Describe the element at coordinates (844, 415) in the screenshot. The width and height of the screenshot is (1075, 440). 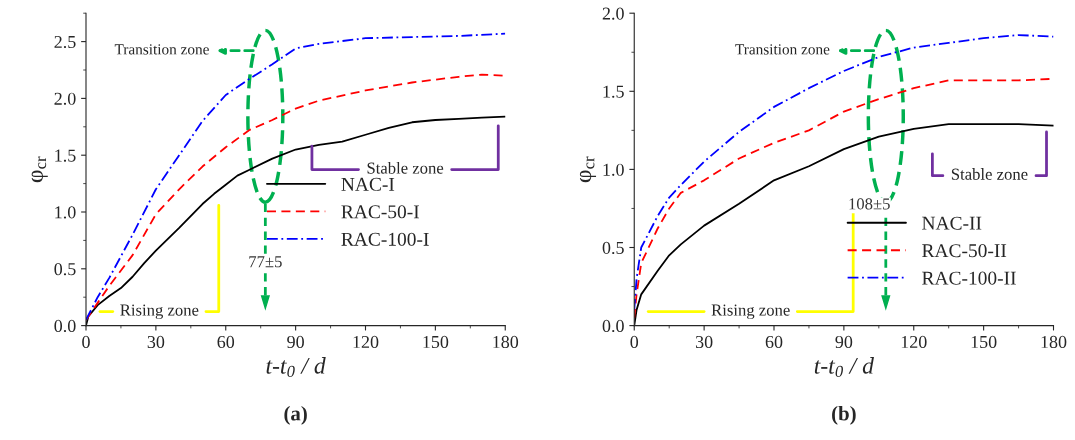
I see `text: (b)` at that location.